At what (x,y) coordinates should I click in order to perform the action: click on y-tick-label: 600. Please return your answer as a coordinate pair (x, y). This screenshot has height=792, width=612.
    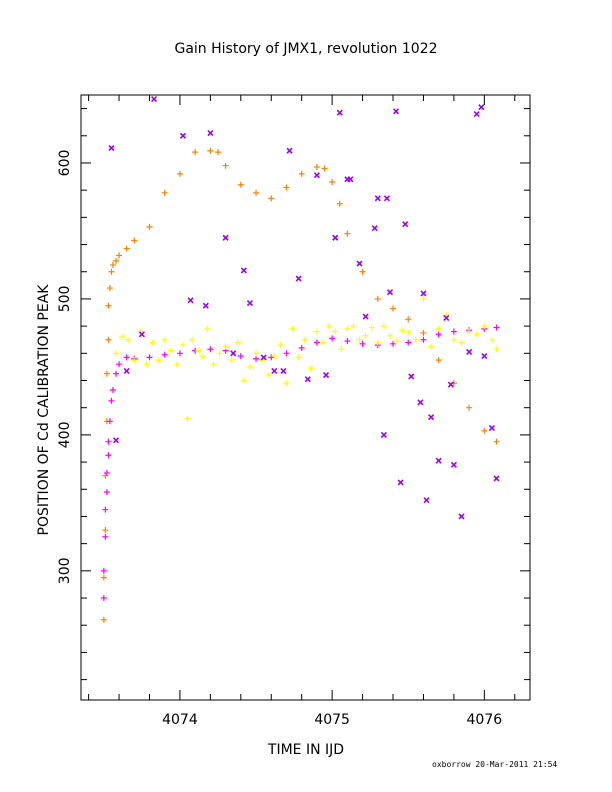
    Looking at the image, I should click on (65, 163).